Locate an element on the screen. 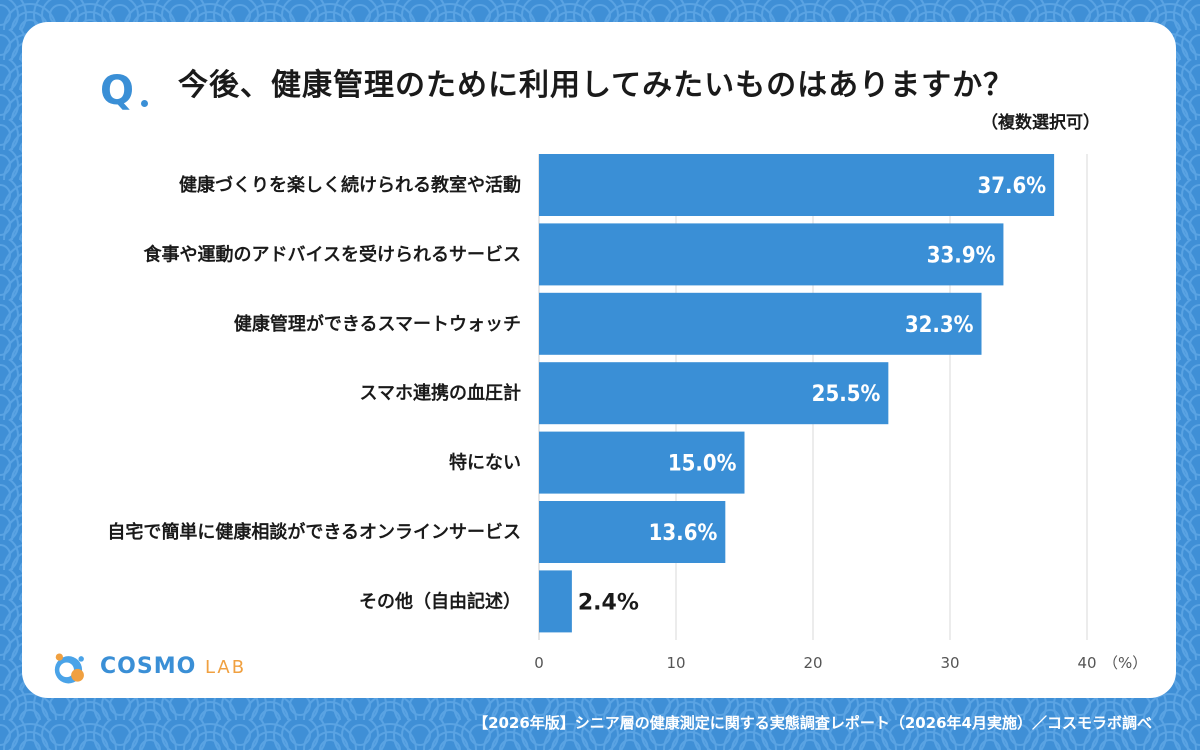 Image resolution: width=1200 pixels, height=750 pixels. question-marker-dot is located at coordinates (144, 103).